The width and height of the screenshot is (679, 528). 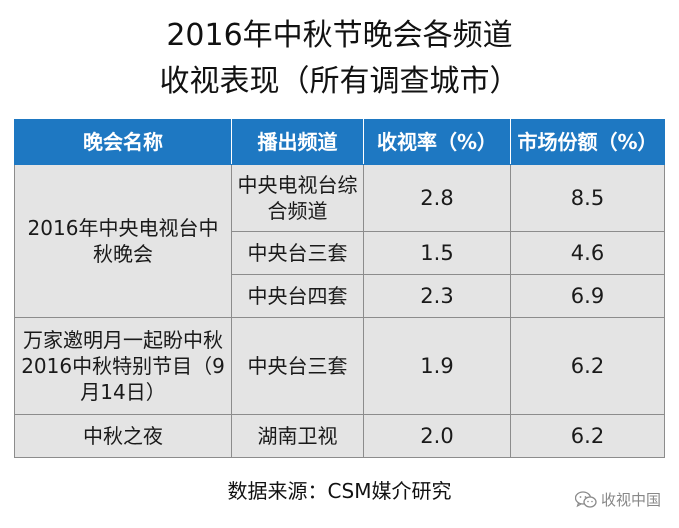 I want to click on rating-cell: 2.3, so click(x=437, y=296).